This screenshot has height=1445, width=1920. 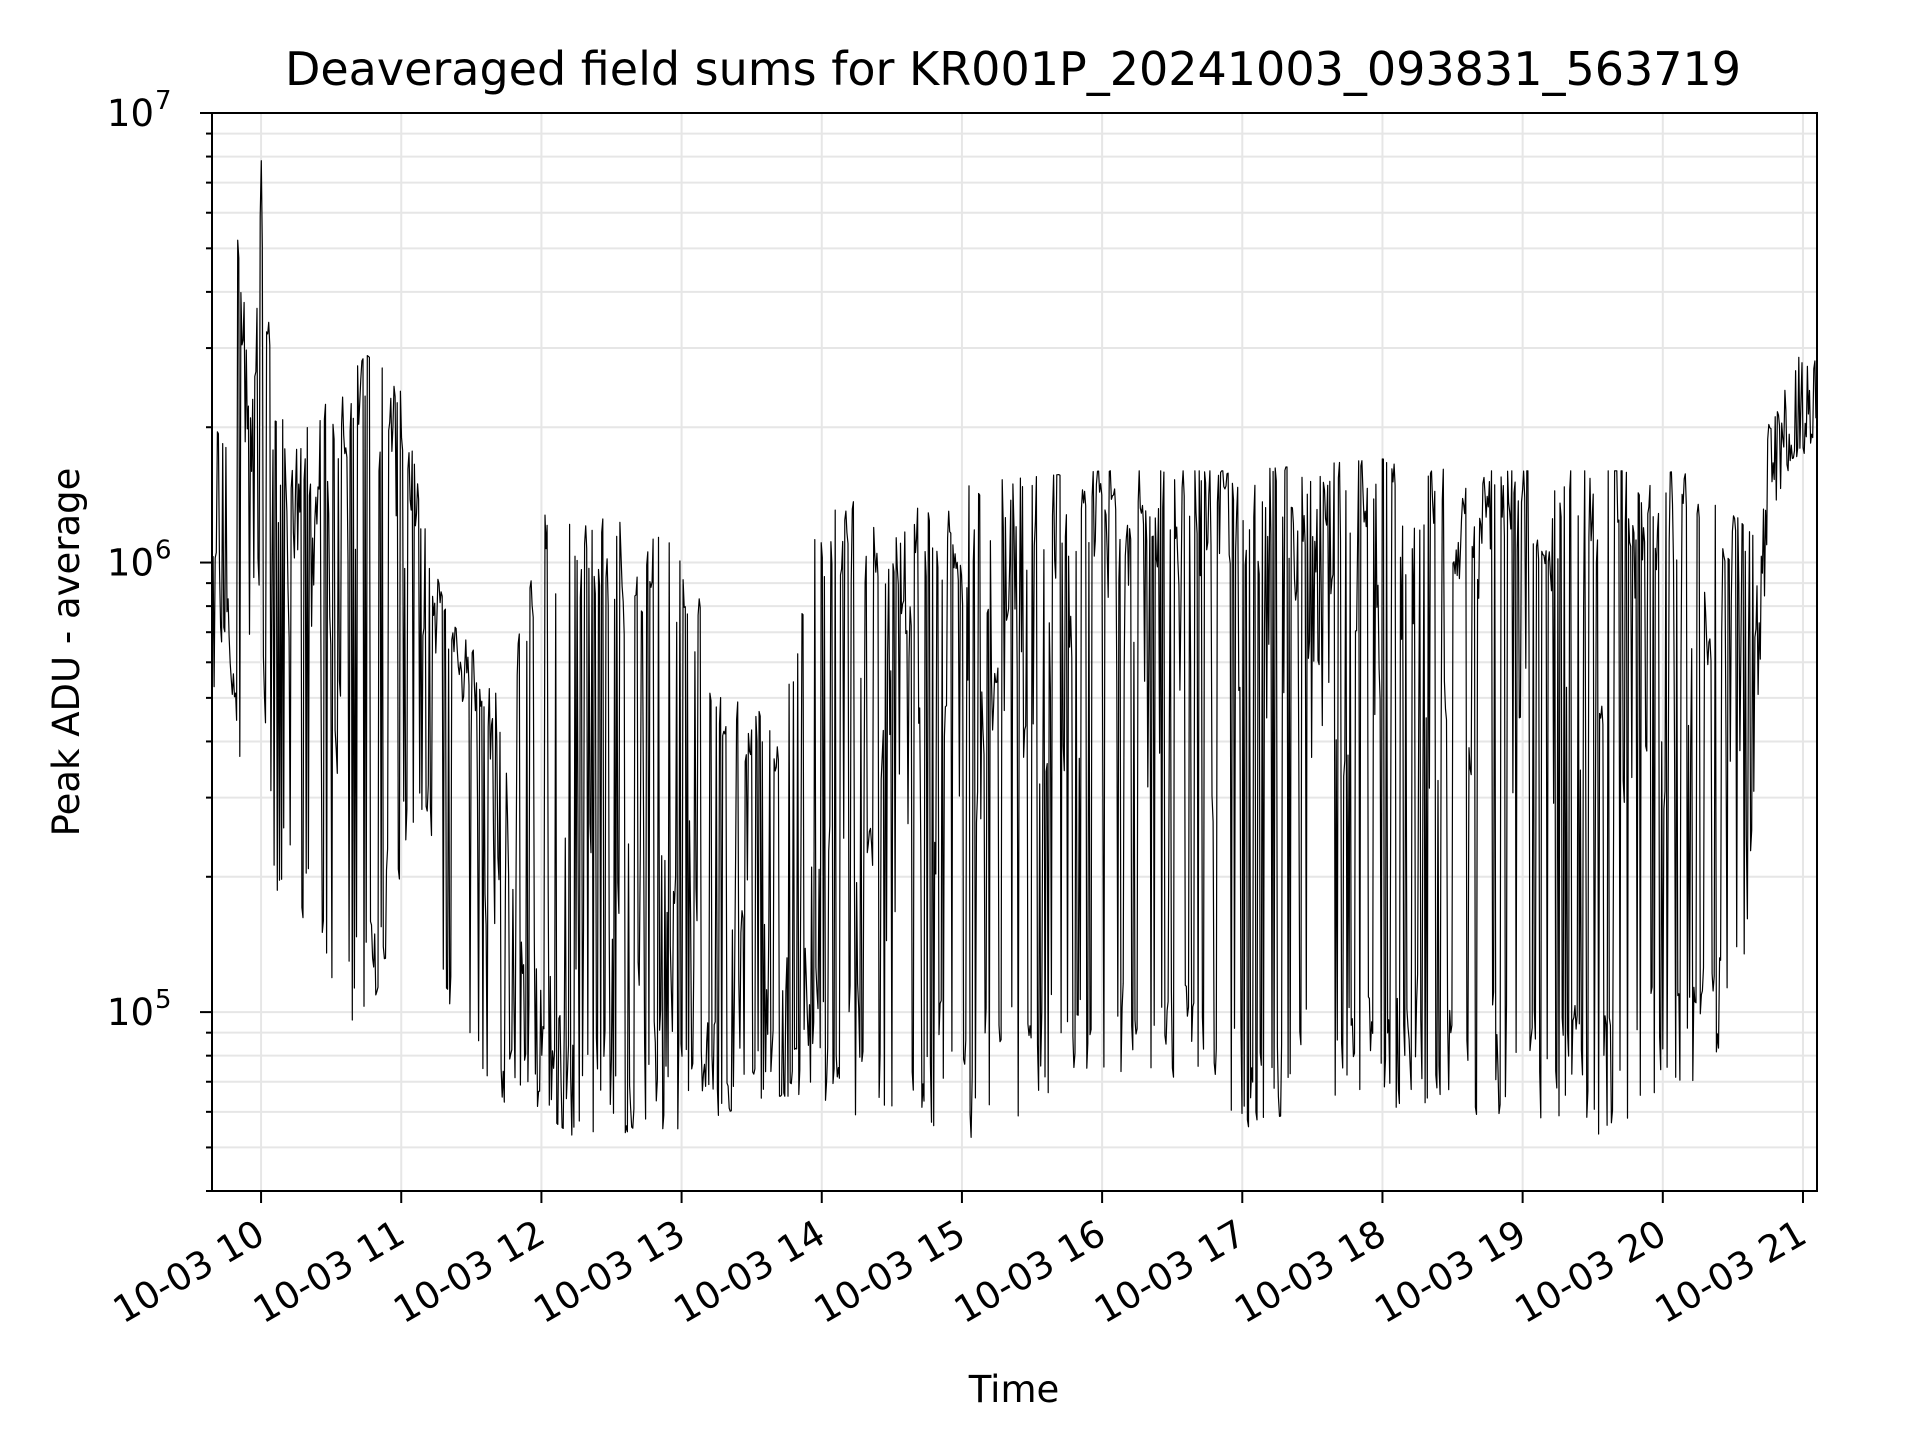 I want to click on x-tick-label: 10-03 21, so click(x=1731, y=1272).